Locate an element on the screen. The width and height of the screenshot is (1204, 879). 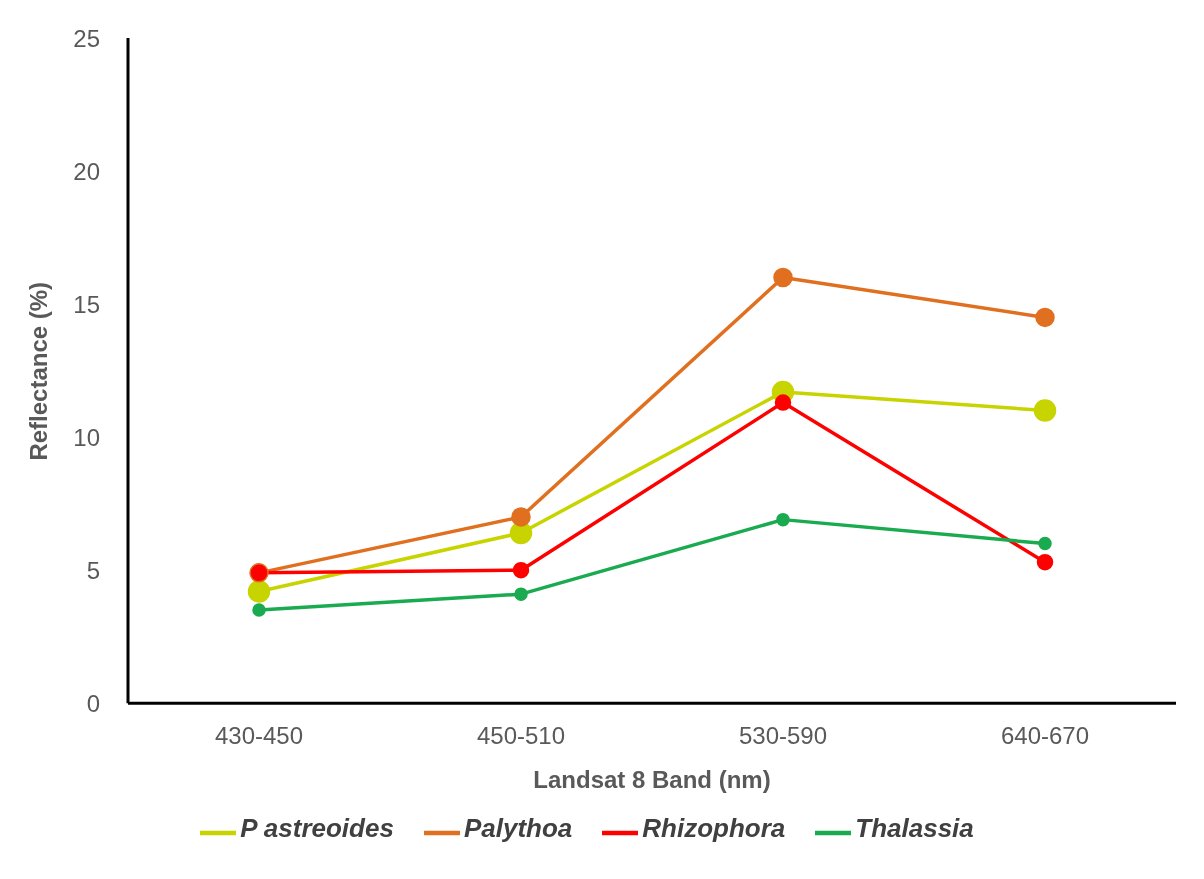
x-axis-title: Landsat 8 Band (nm) is located at coordinates (652, 780).